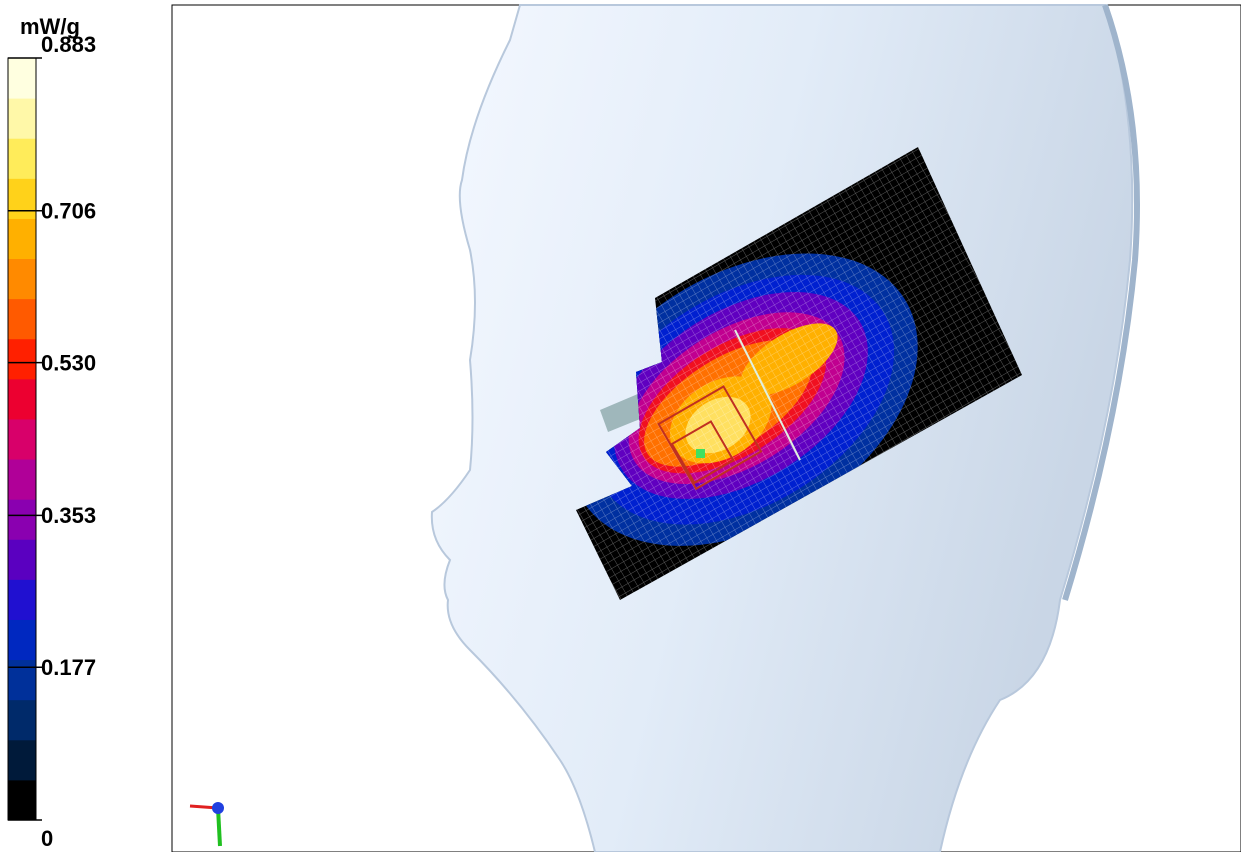 Image resolution: width=1241 pixels, height=857 pixels. What do you see at coordinates (625, 412) in the screenshot?
I see `phone-marker` at bounding box center [625, 412].